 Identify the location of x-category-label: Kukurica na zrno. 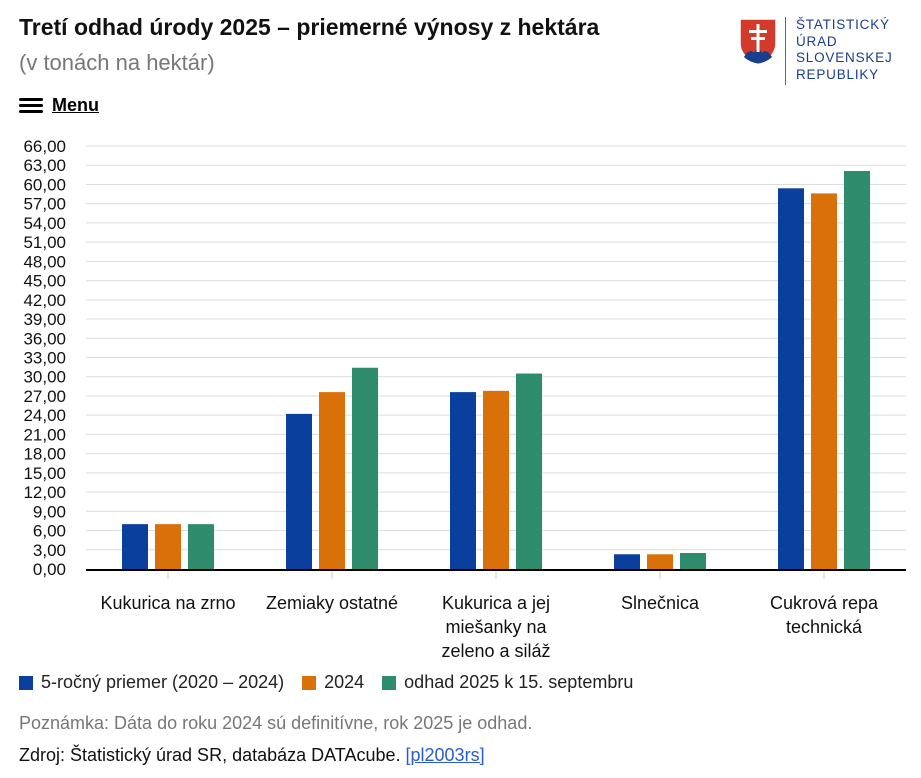
(167, 603).